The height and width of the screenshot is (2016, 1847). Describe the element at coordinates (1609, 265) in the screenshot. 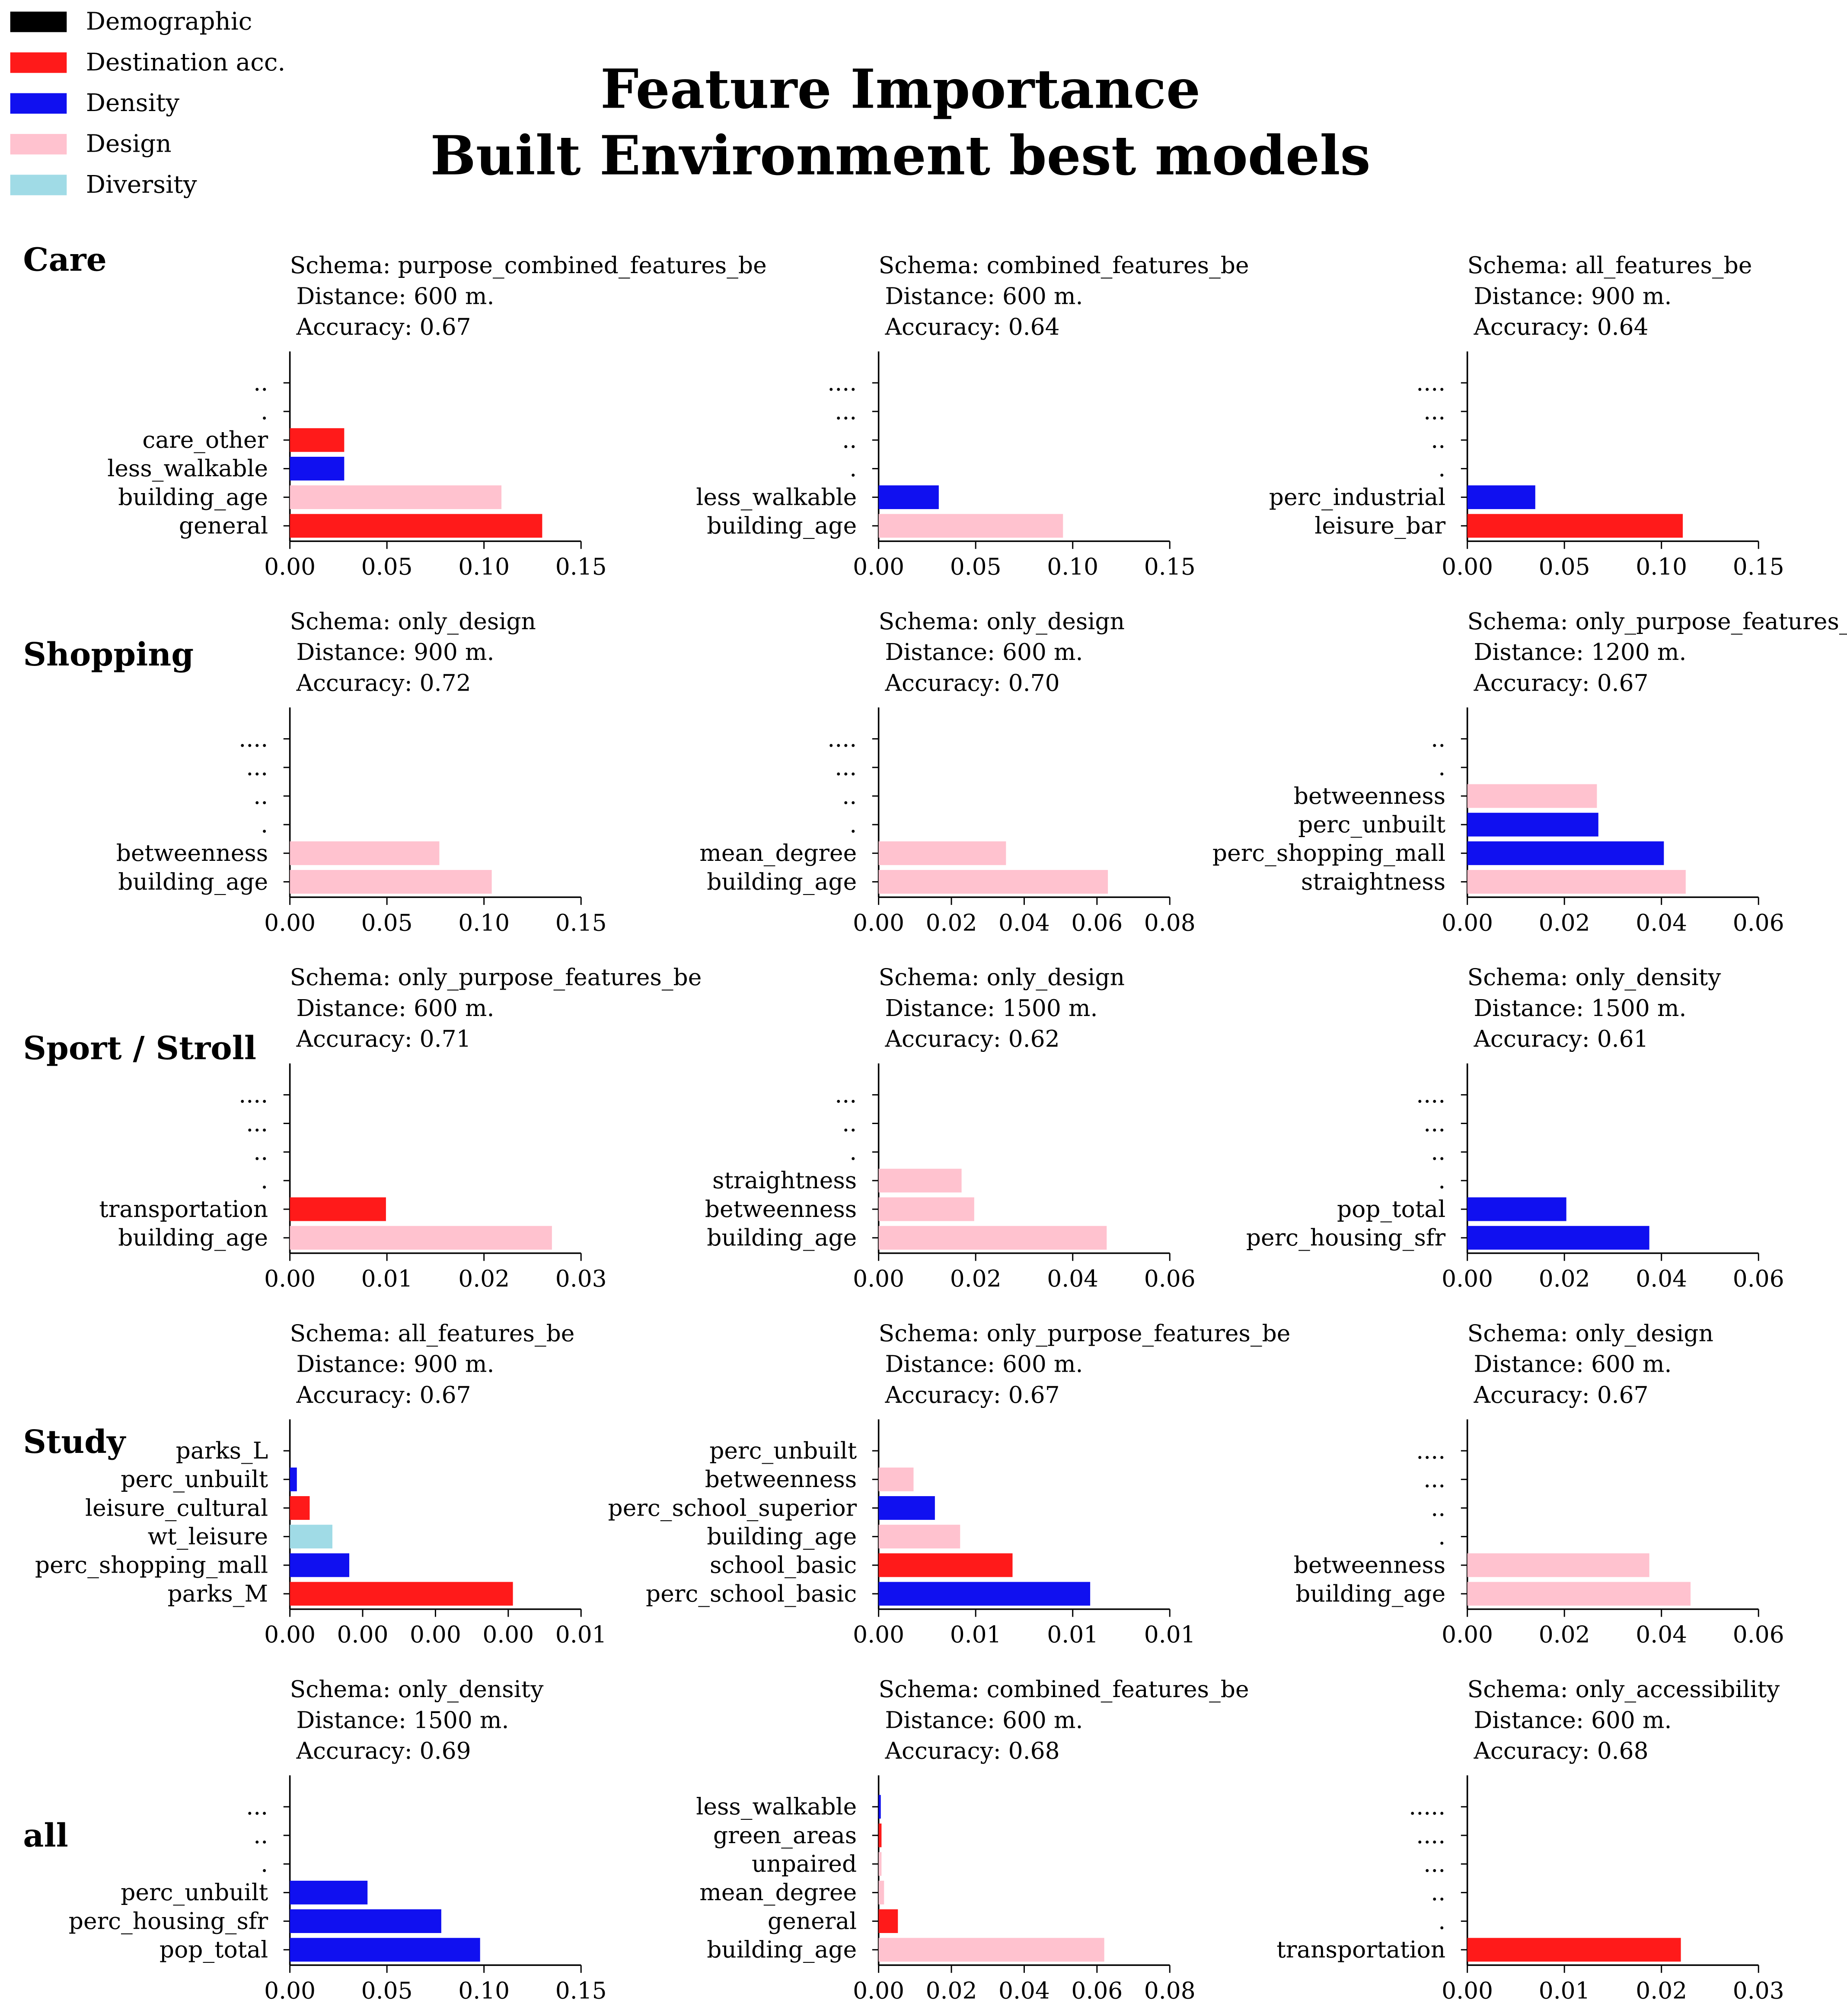

I see `panel-schema: Schema: all_features_be` at that location.